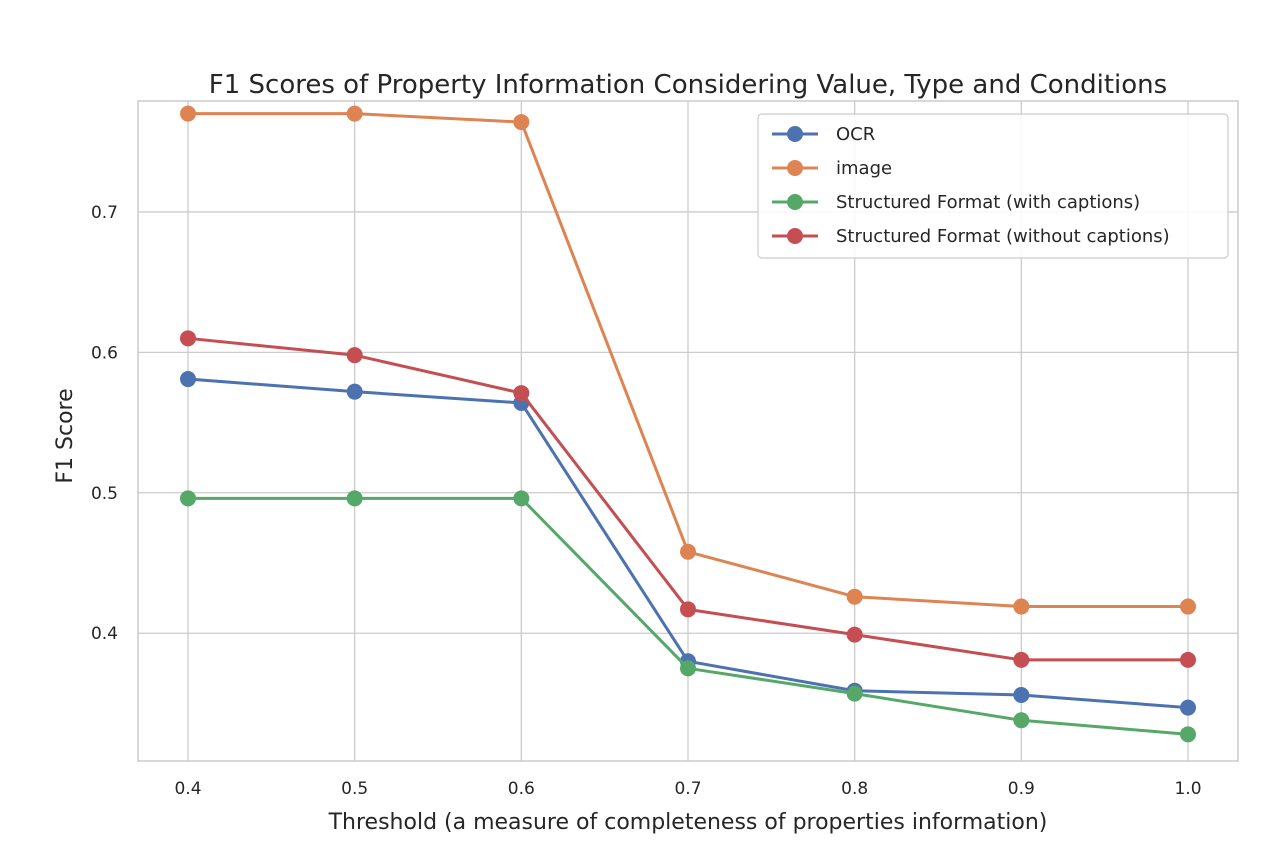 The image size is (1288, 866). I want to click on legend-item: Structured Format (with captions), so click(956, 202).